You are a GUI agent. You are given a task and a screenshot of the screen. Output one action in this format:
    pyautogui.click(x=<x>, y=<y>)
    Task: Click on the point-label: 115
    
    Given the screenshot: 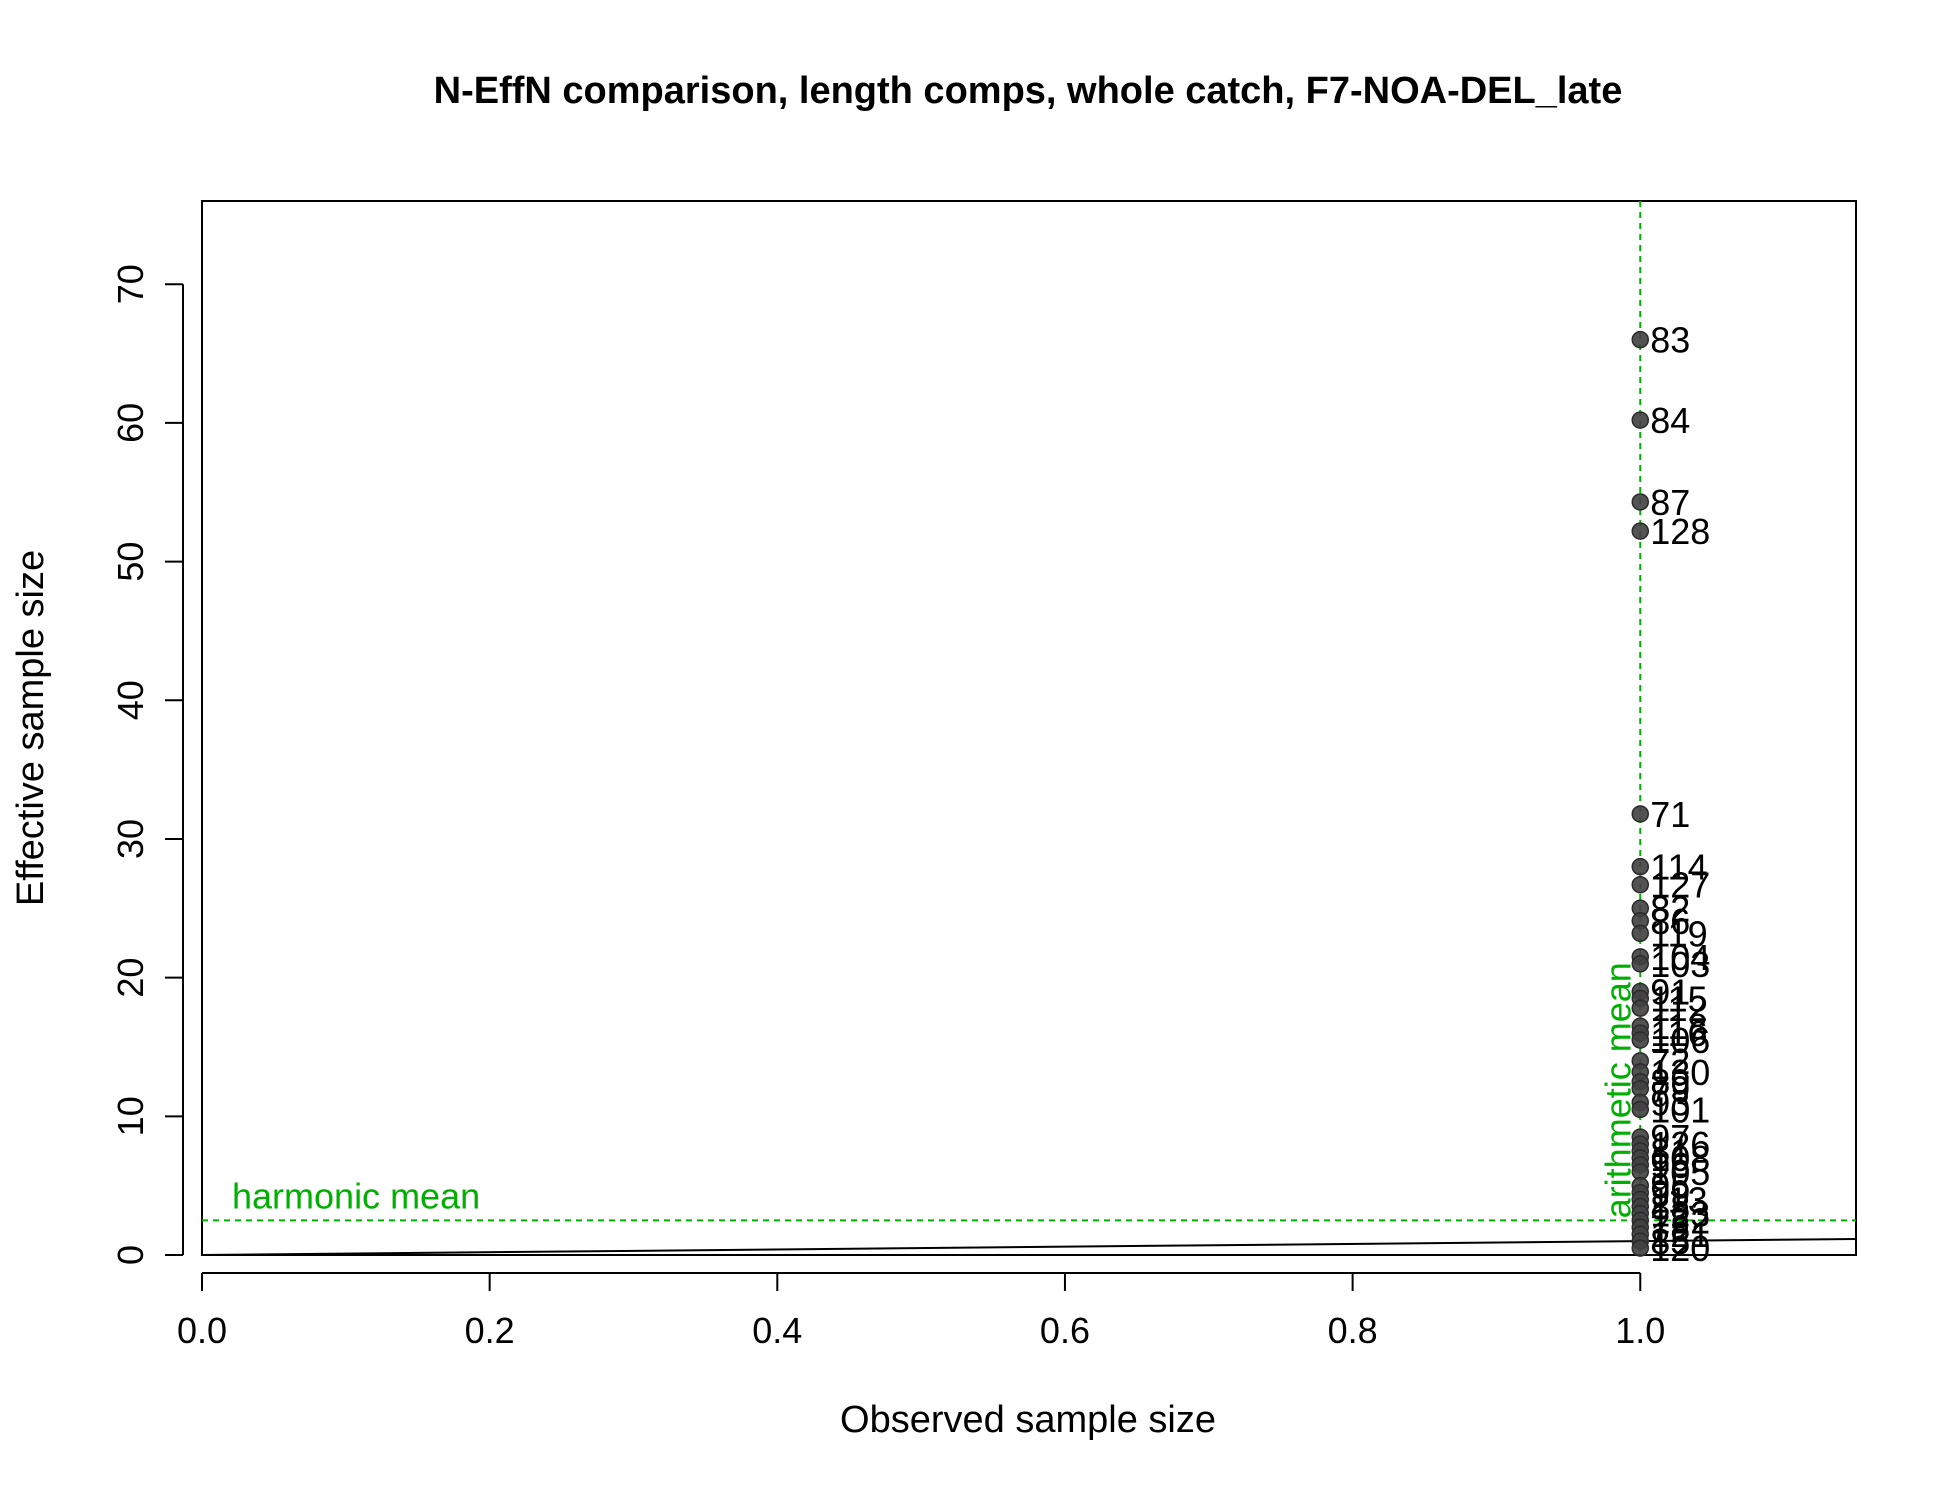 What is the action you would take?
    pyautogui.click(x=1678, y=998)
    